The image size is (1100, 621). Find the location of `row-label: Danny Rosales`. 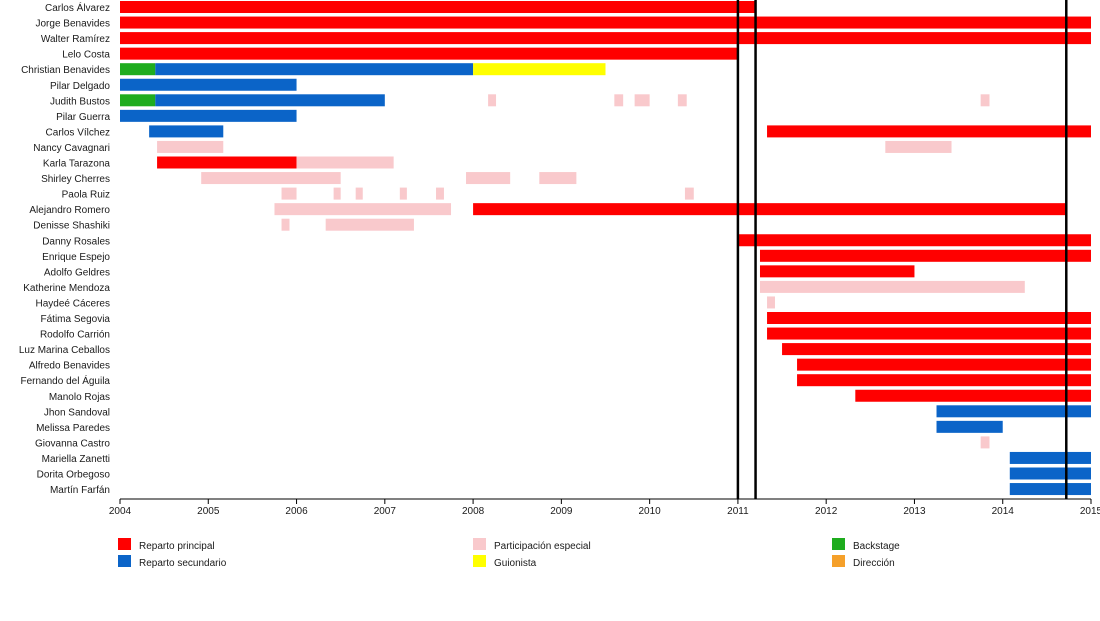

row-label: Danny Rosales is located at coordinates (76, 241).